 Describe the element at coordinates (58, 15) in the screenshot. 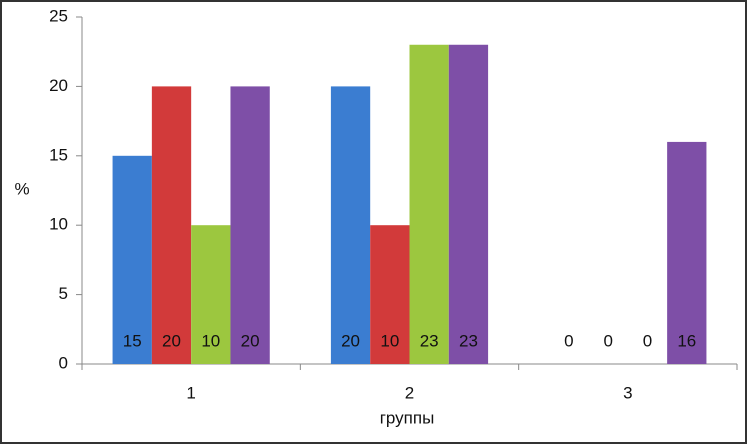

I see `y-tick-label: 25` at that location.